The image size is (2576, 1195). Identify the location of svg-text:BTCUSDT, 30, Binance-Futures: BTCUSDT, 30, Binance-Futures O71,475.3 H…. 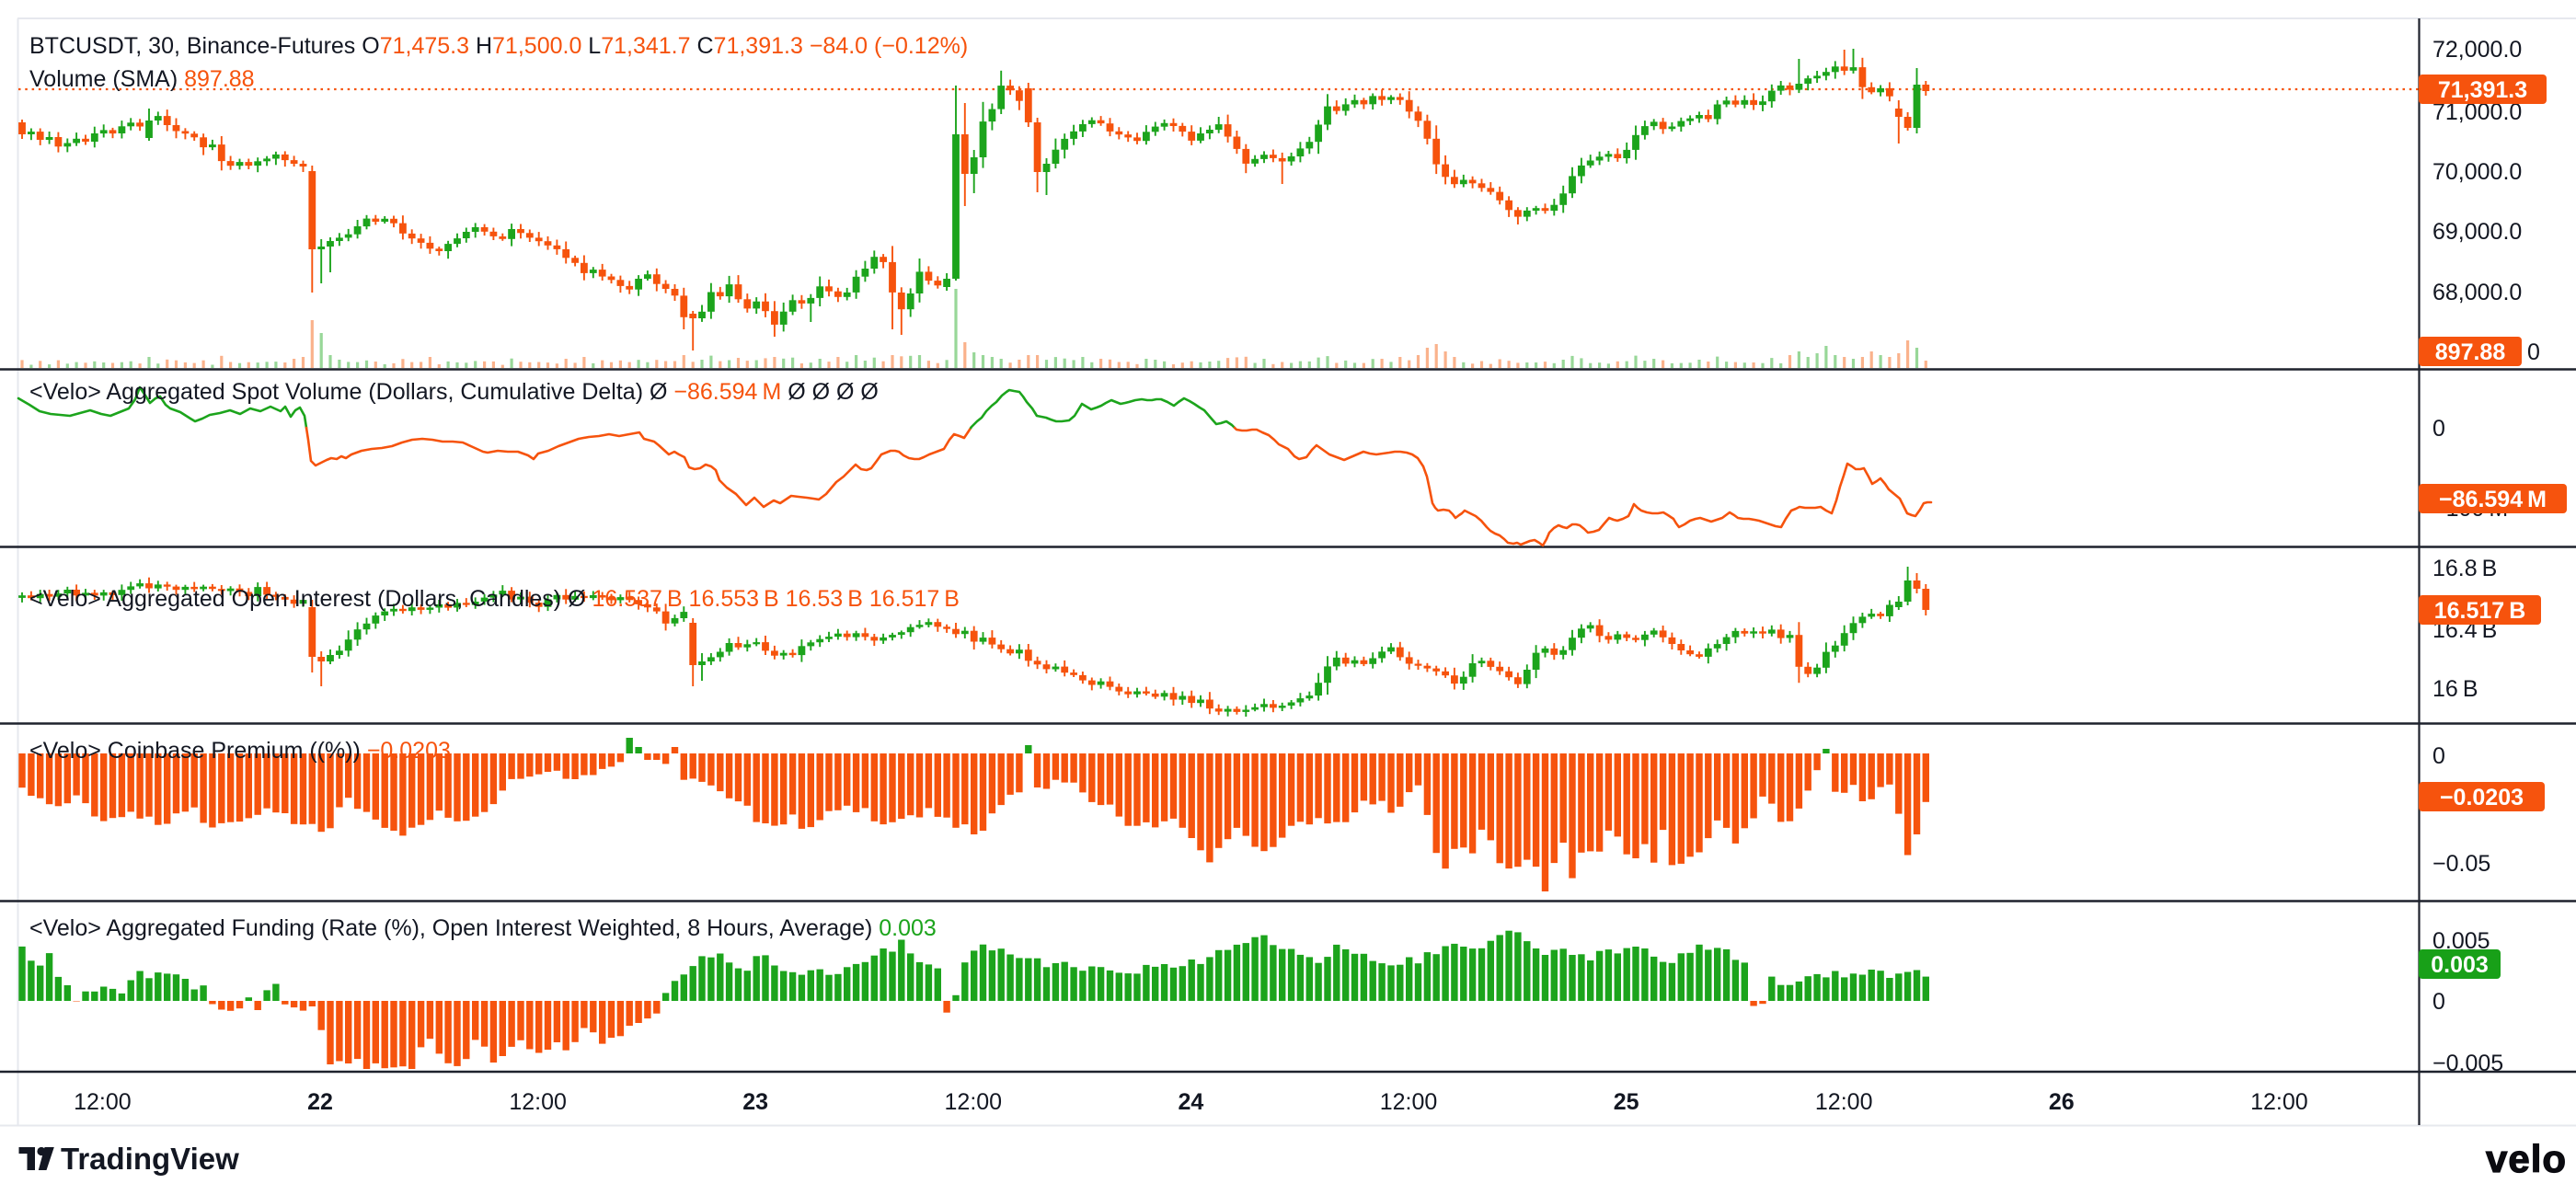
(498, 46).